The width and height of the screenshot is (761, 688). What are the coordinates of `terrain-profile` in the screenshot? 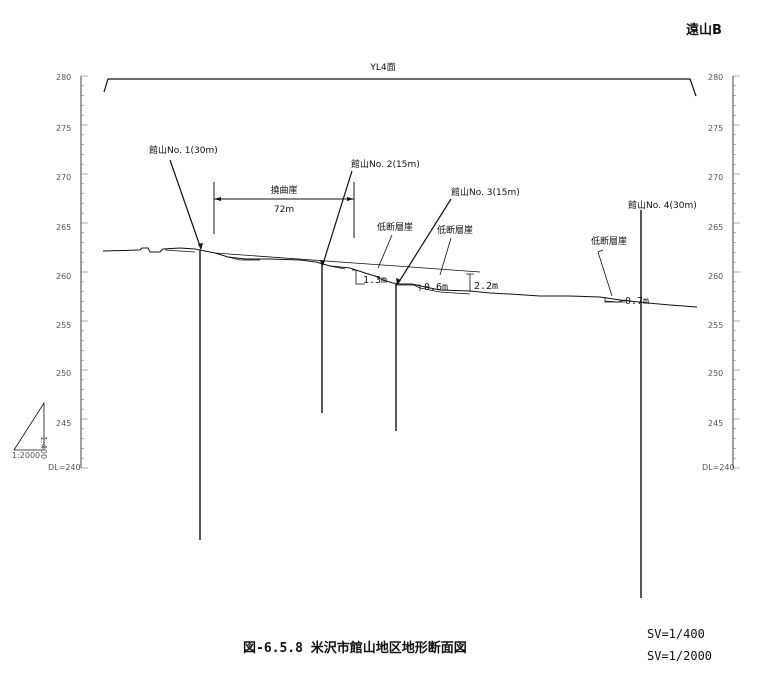 It's located at (400, 277).